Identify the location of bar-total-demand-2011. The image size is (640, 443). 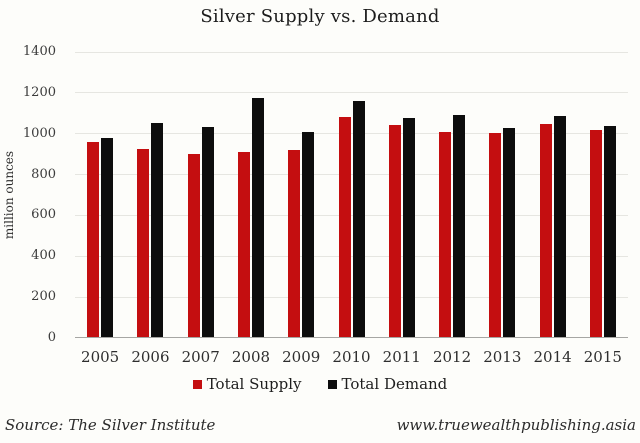
(408, 227).